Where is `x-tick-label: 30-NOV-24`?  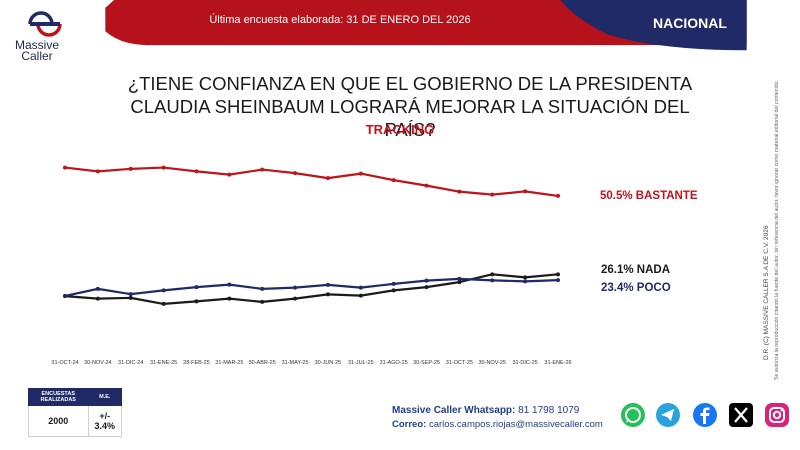
x-tick-label: 30-NOV-24 is located at coordinates (98, 363).